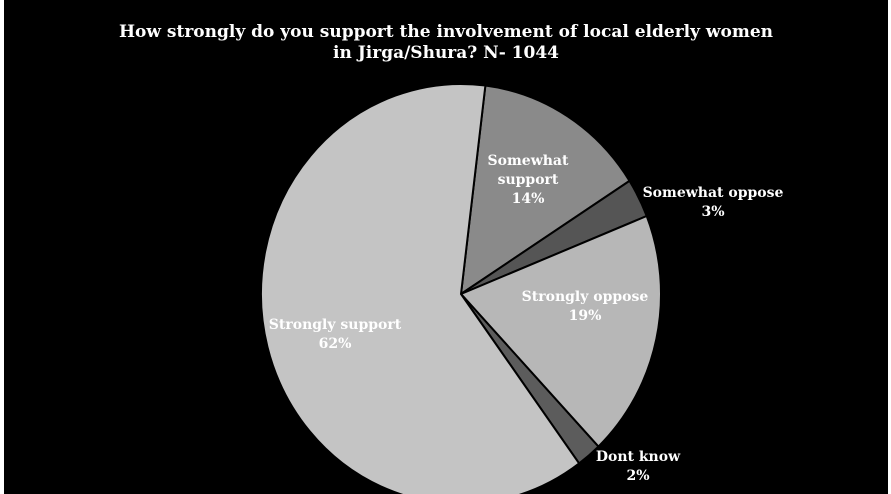 The width and height of the screenshot is (891, 494). What do you see at coordinates (713, 203) in the screenshot?
I see `label-somewhat-oppose: Somewhat oppose 3%` at bounding box center [713, 203].